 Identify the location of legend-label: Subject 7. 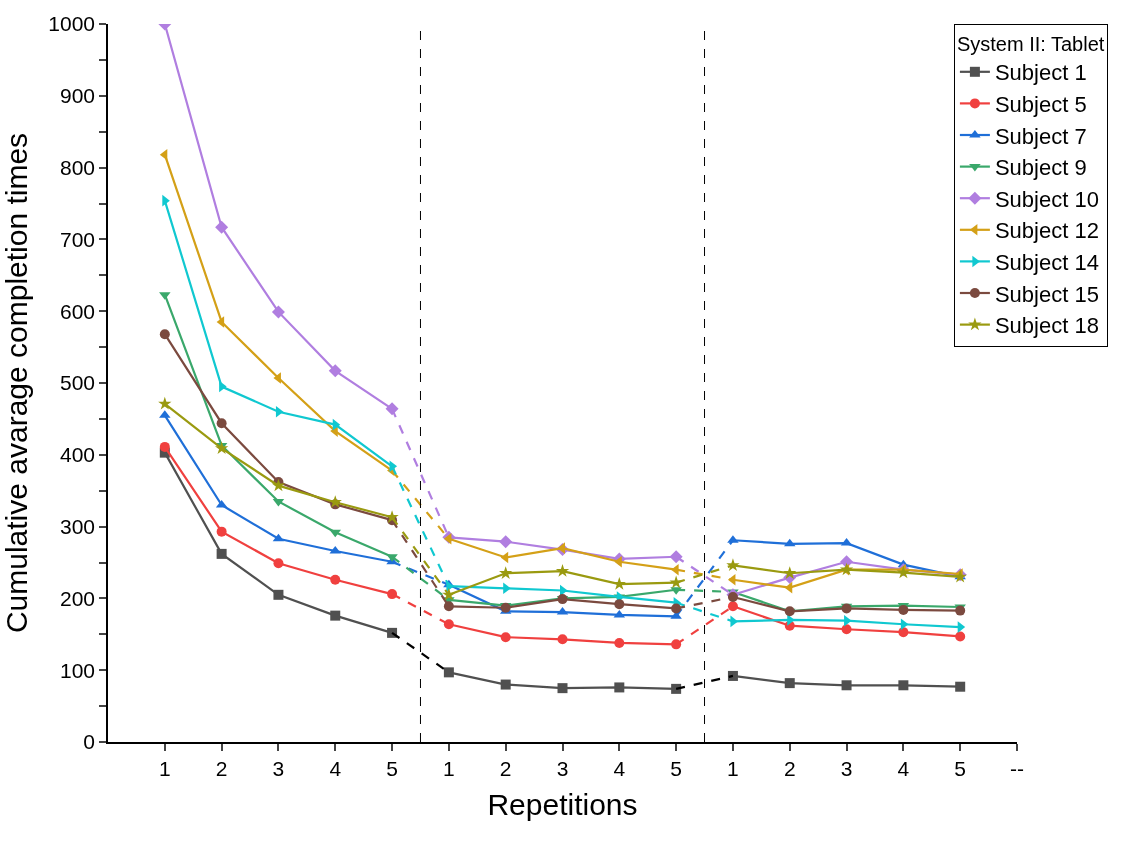
(1040, 136).